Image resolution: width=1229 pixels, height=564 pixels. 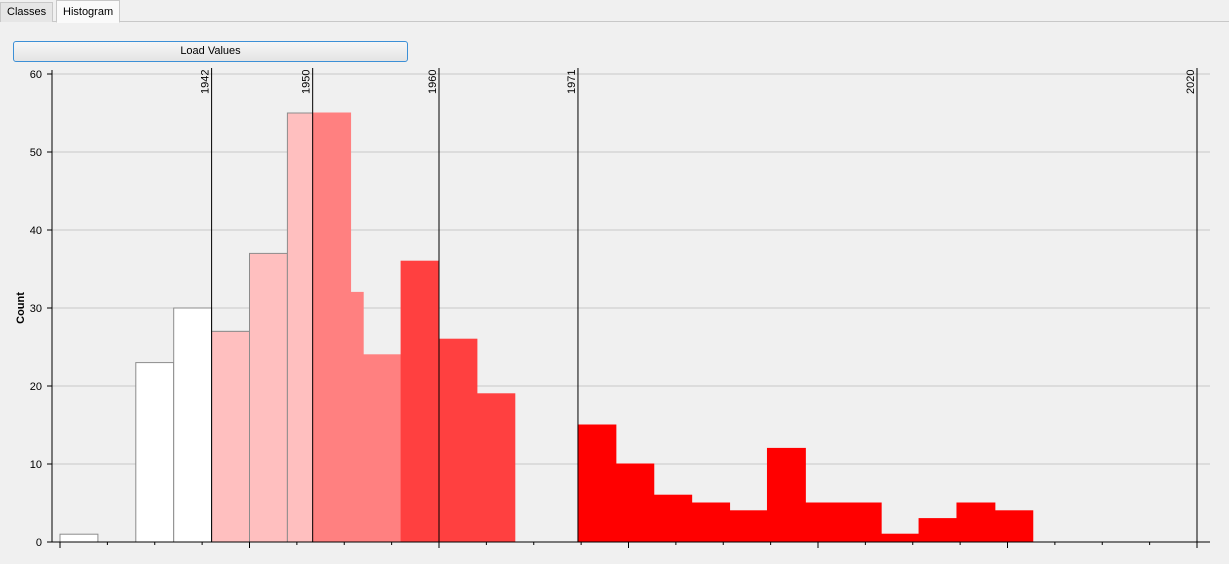 I want to click on y-tick-label: 40, so click(x=36, y=231).